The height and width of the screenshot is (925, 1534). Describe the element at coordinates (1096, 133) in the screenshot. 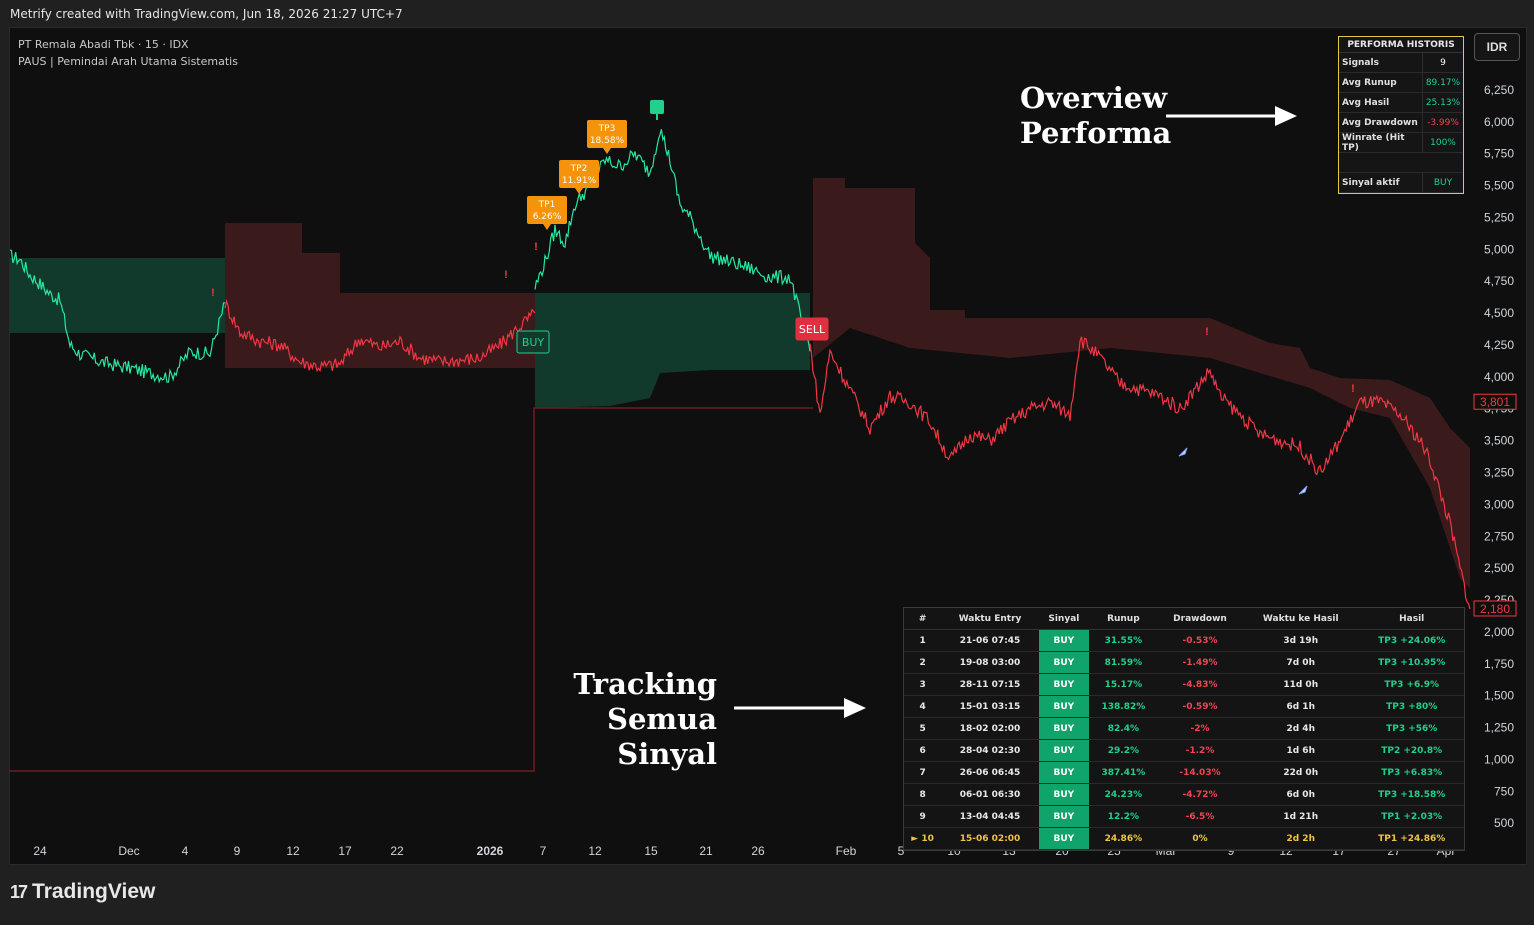

I see `overview-line-2: Performa` at that location.